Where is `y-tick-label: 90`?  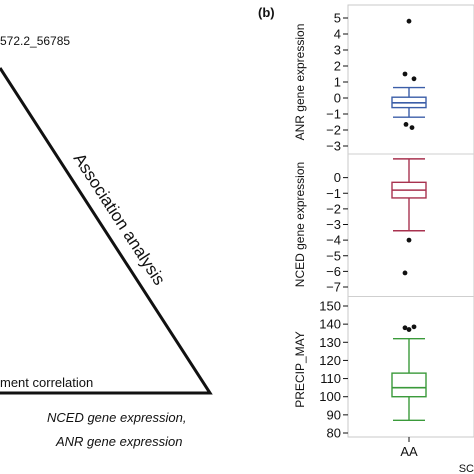 y-tick-label: 90 is located at coordinates (334, 414).